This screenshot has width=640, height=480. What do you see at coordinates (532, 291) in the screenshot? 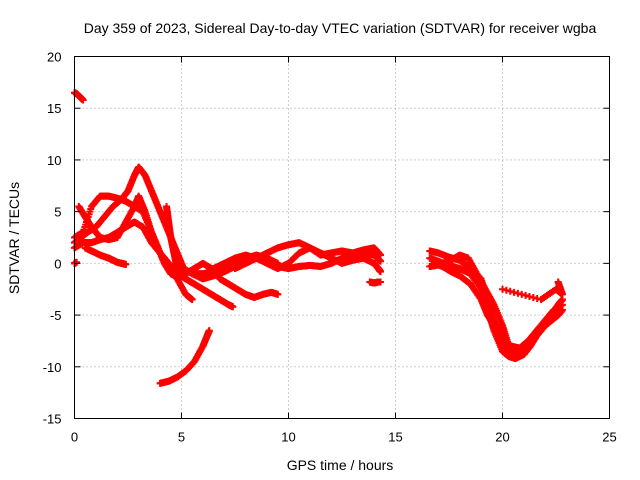
I see `series-track-r` at bounding box center [532, 291].